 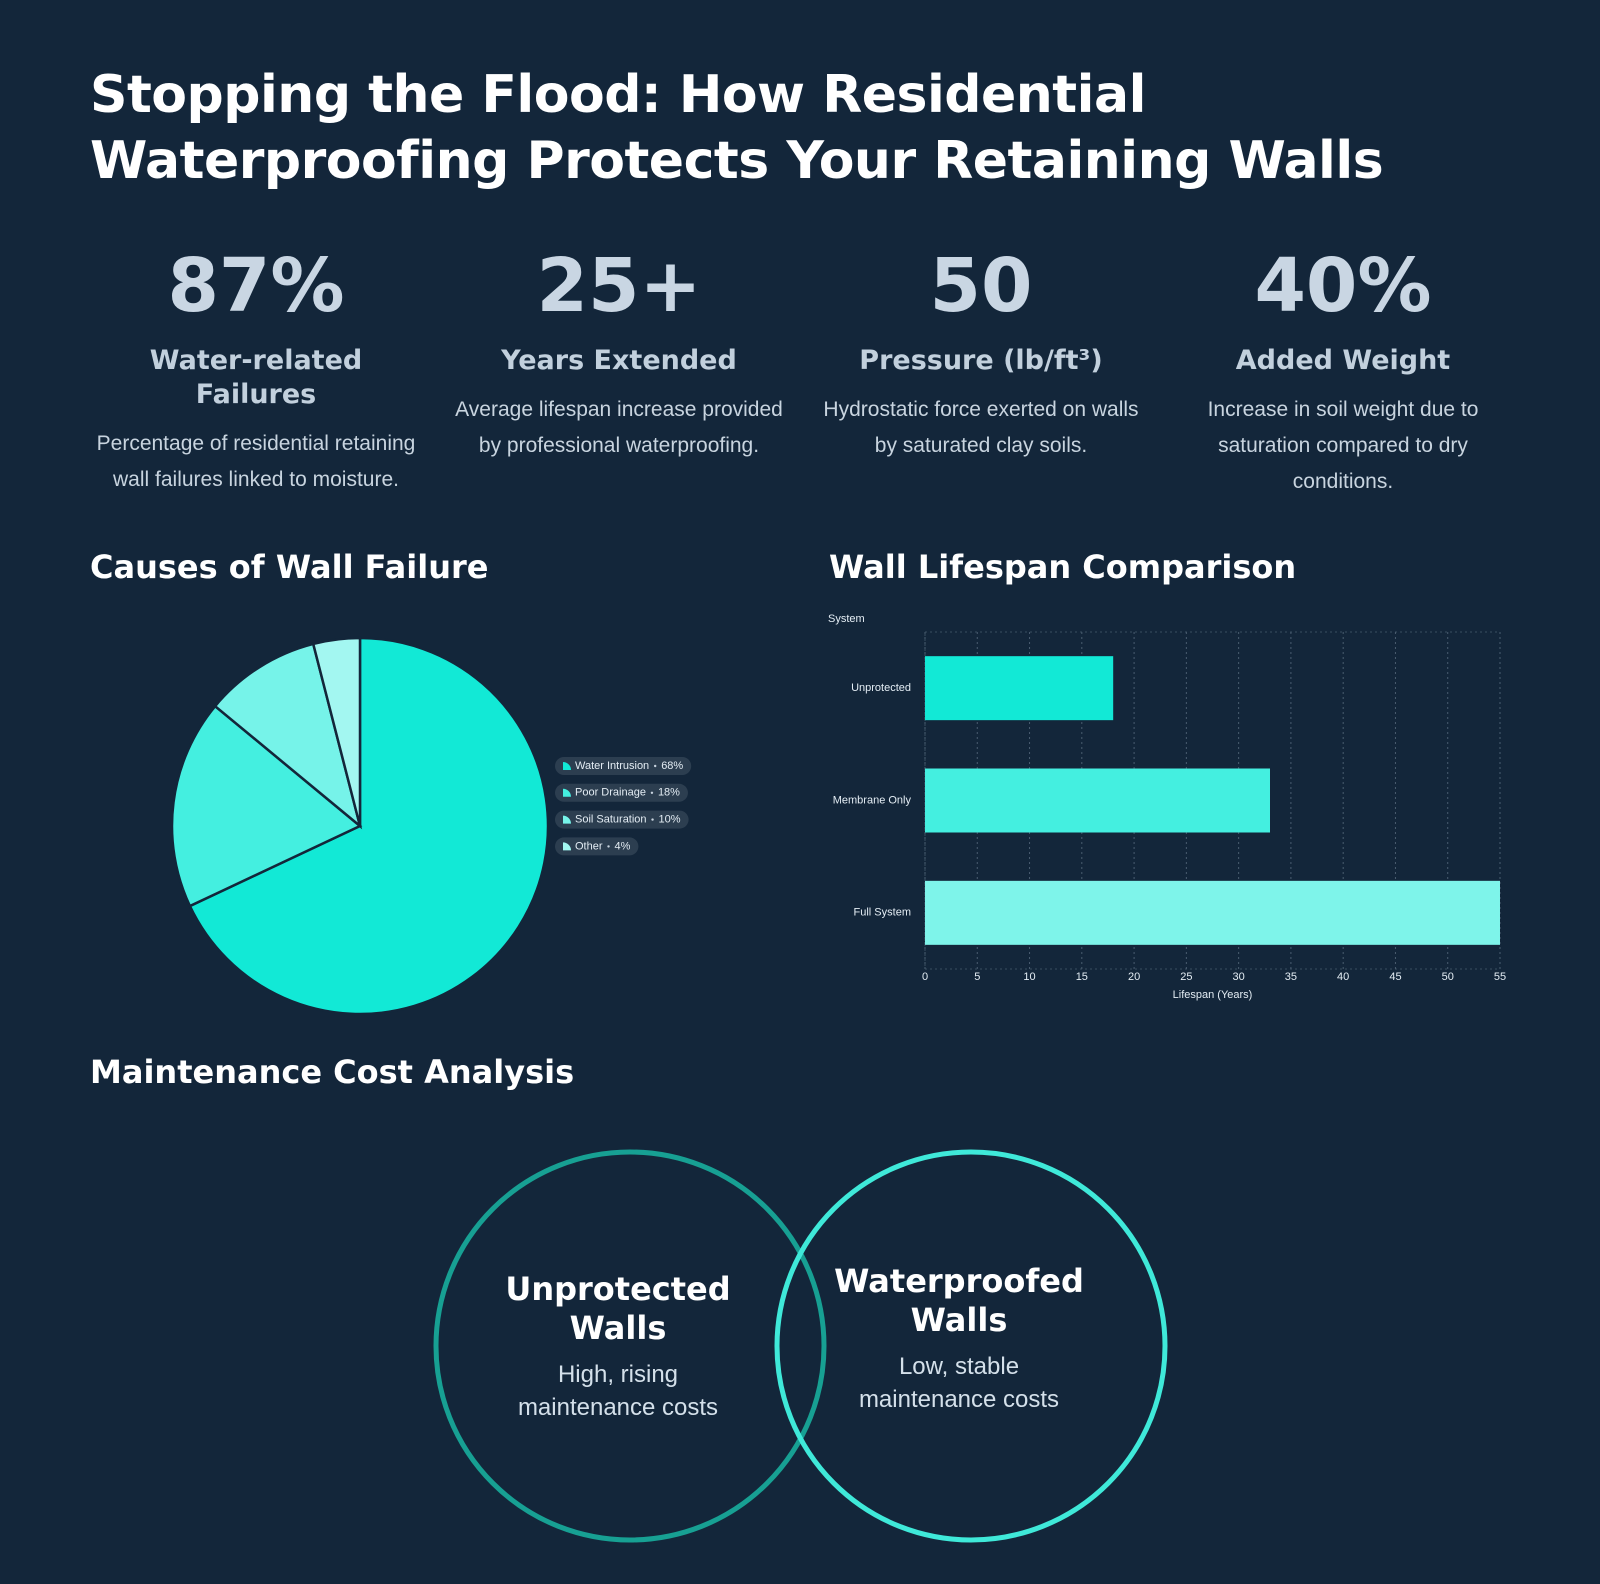 I want to click on legend-value: 4%, so click(x=623, y=846).